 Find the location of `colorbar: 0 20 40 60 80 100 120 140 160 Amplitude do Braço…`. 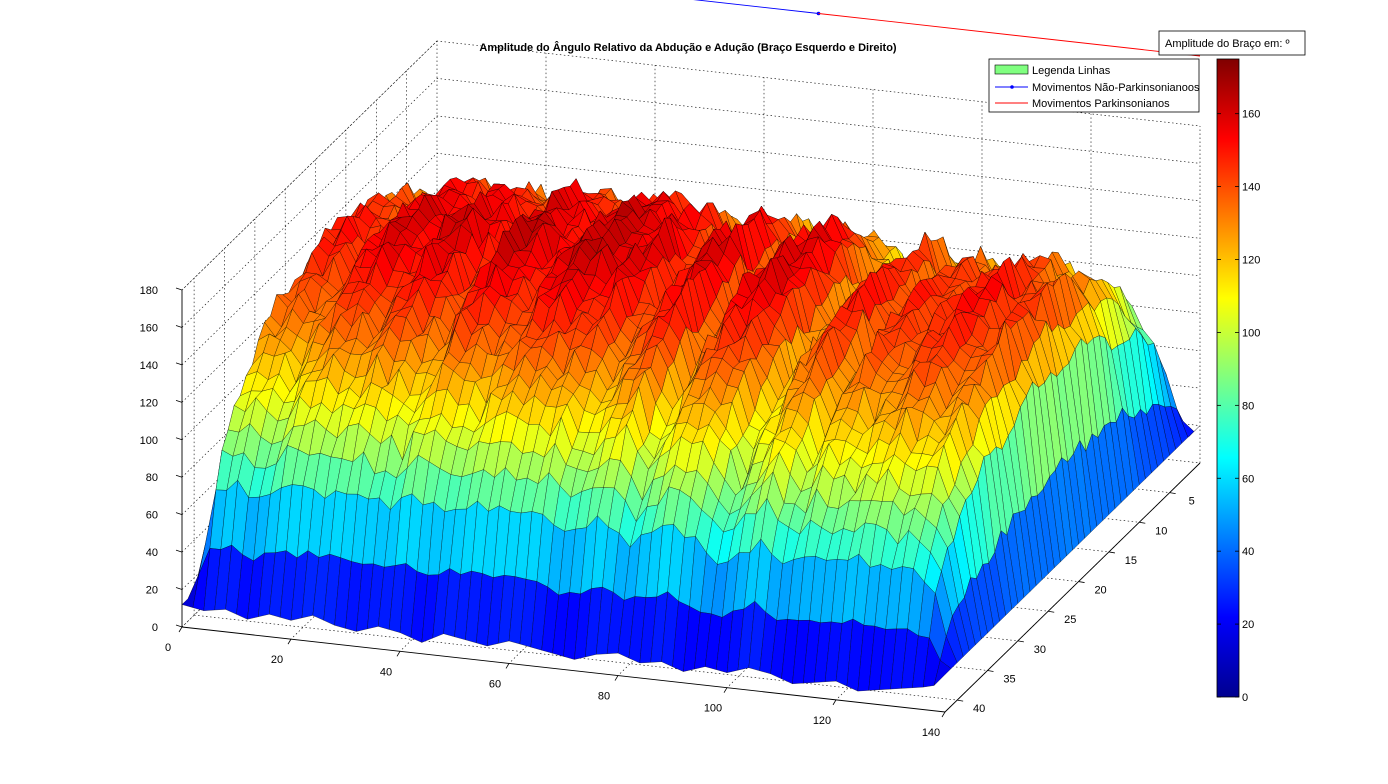

colorbar: 0 20 40 60 80 100 120 140 160 Amplitude do Braço… is located at coordinates (1232, 367).